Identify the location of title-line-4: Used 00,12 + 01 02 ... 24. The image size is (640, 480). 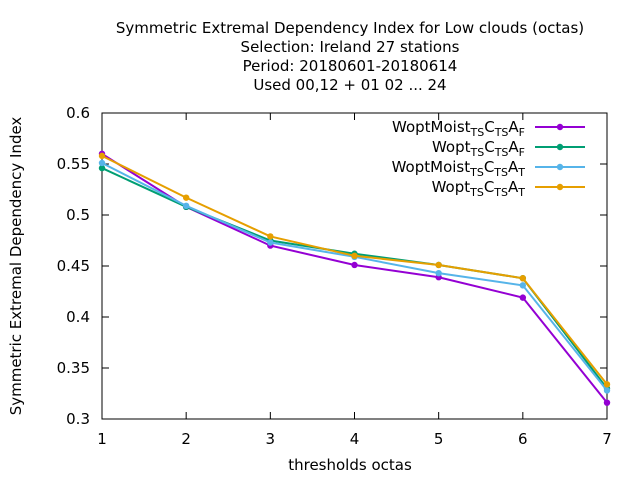
(349, 85).